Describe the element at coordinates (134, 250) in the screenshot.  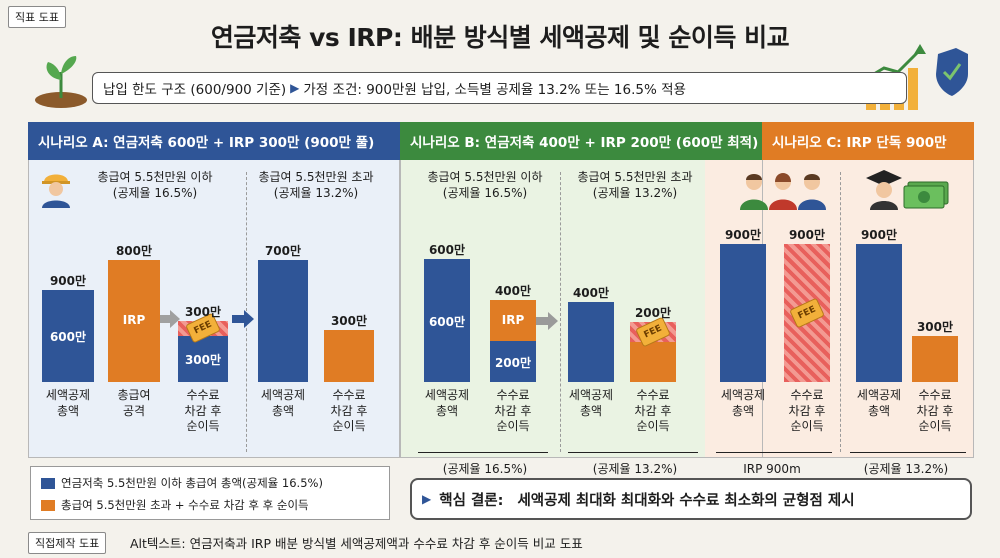
I see `bar-total-label: 800만` at that location.